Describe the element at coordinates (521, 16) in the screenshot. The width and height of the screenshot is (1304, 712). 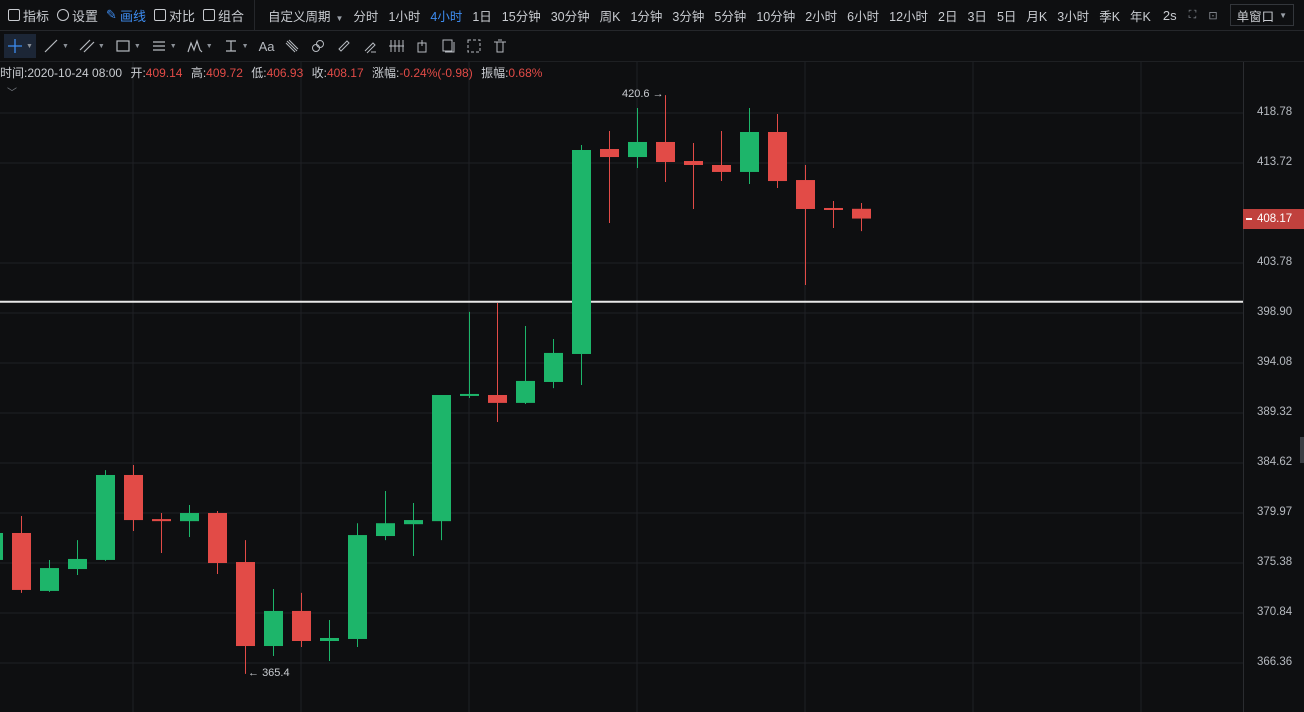
I see `period-4: 15分钟` at that location.